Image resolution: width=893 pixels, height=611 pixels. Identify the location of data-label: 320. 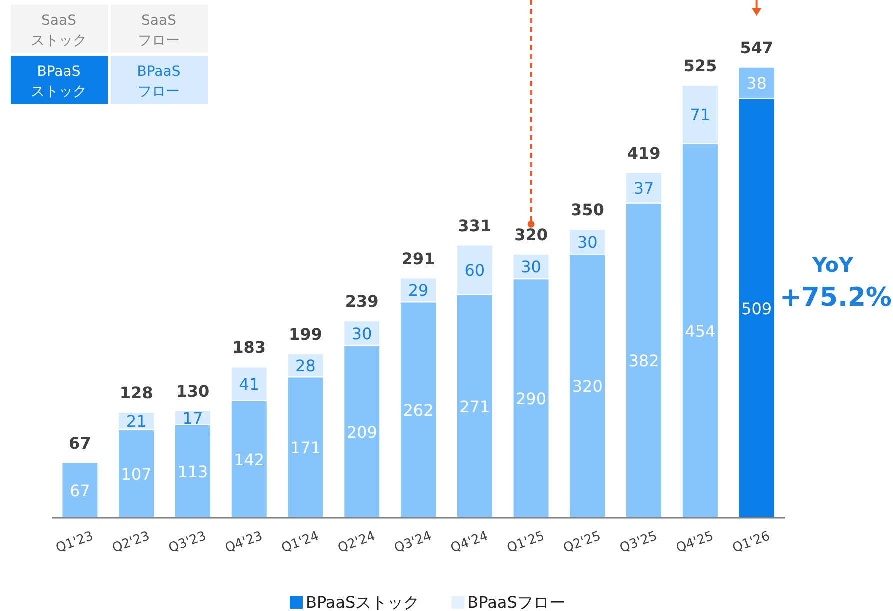
(587, 386).